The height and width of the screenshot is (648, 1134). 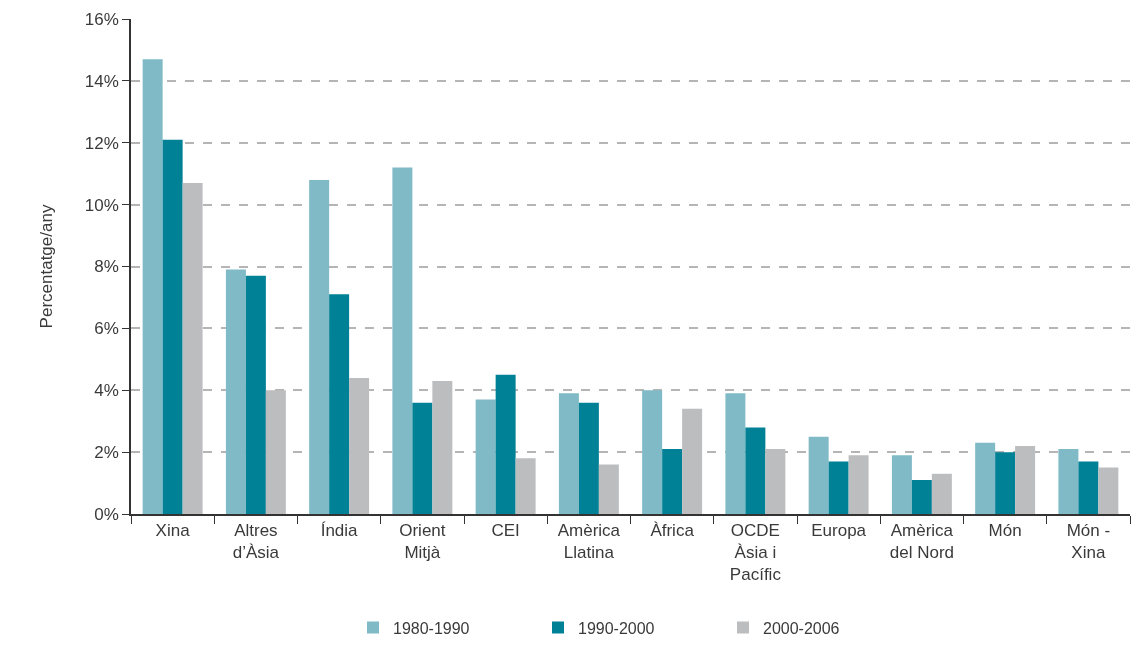 What do you see at coordinates (839, 531) in the screenshot?
I see `x-tick-label: Europa` at bounding box center [839, 531].